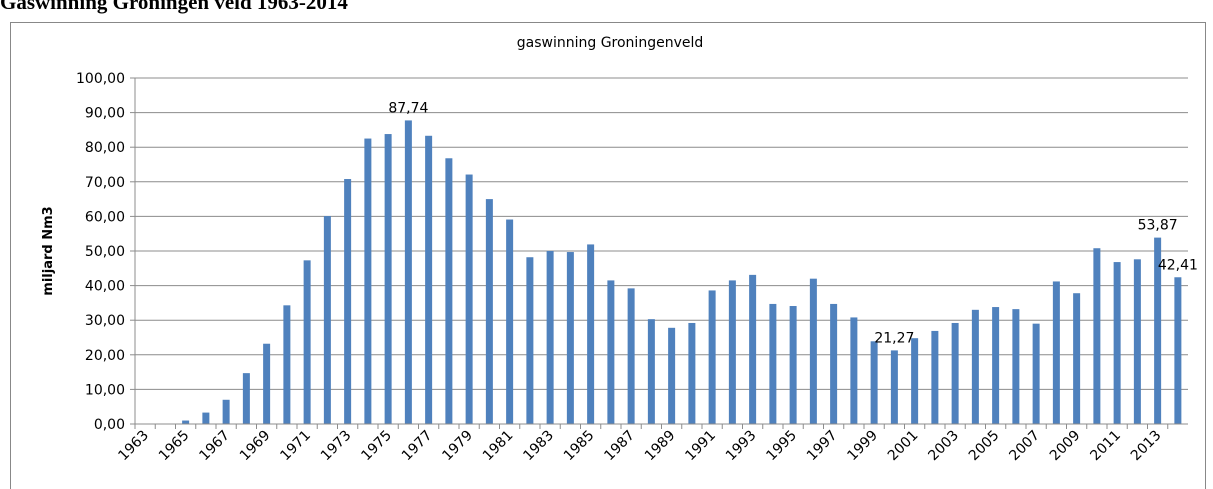 The width and height of the screenshot is (1213, 489). Describe the element at coordinates (610, 43) in the screenshot. I see `chart-title: gaswinning Groningenveld` at that location.